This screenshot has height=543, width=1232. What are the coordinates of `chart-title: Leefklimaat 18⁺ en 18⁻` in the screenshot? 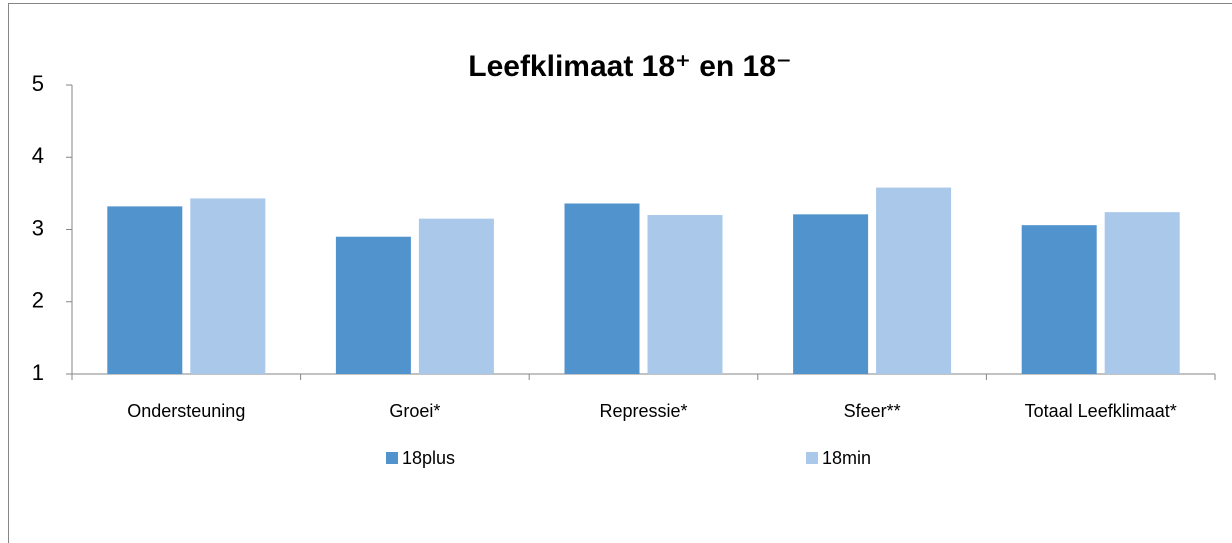 It's located at (630, 66).